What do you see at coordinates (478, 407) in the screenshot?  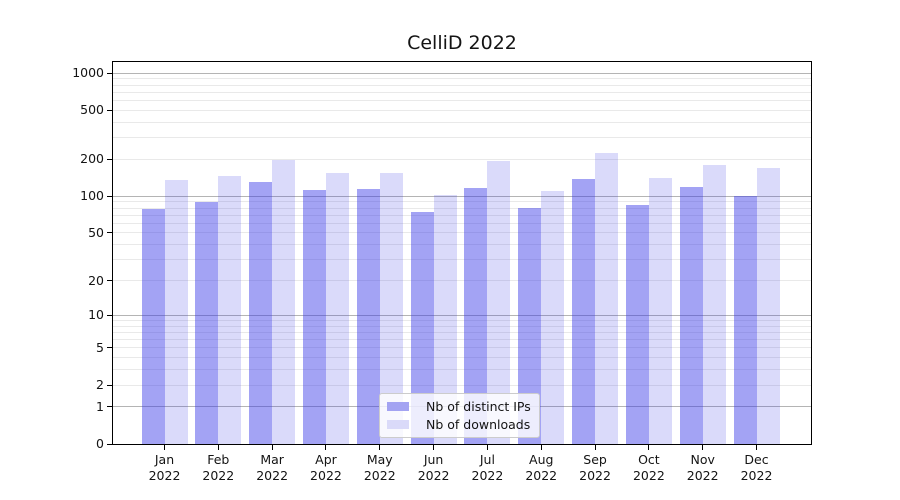 I see `legend-label-distinct-ips: Nb of distinct IPs` at bounding box center [478, 407].